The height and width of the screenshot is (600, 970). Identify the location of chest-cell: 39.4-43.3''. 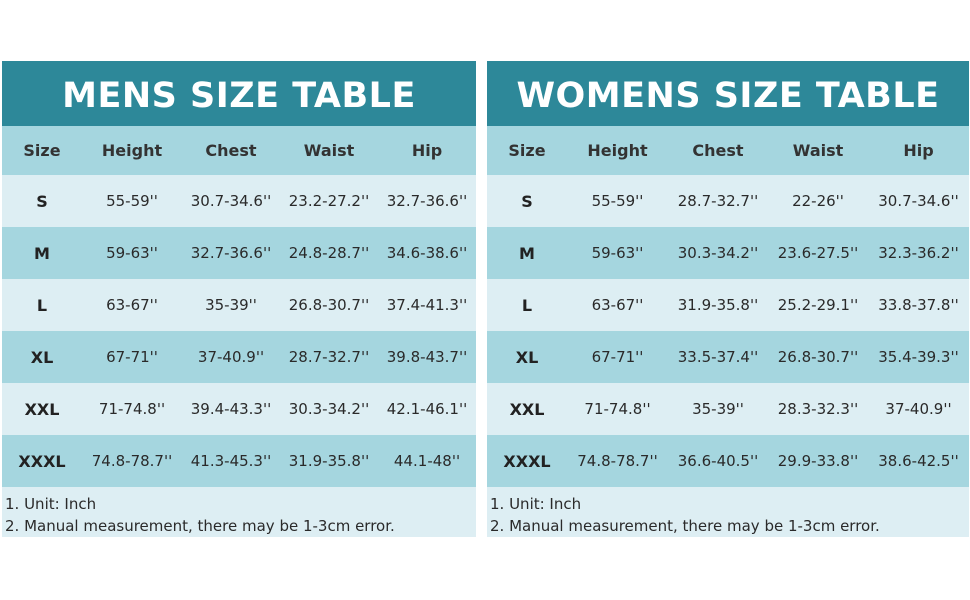
(231, 409).